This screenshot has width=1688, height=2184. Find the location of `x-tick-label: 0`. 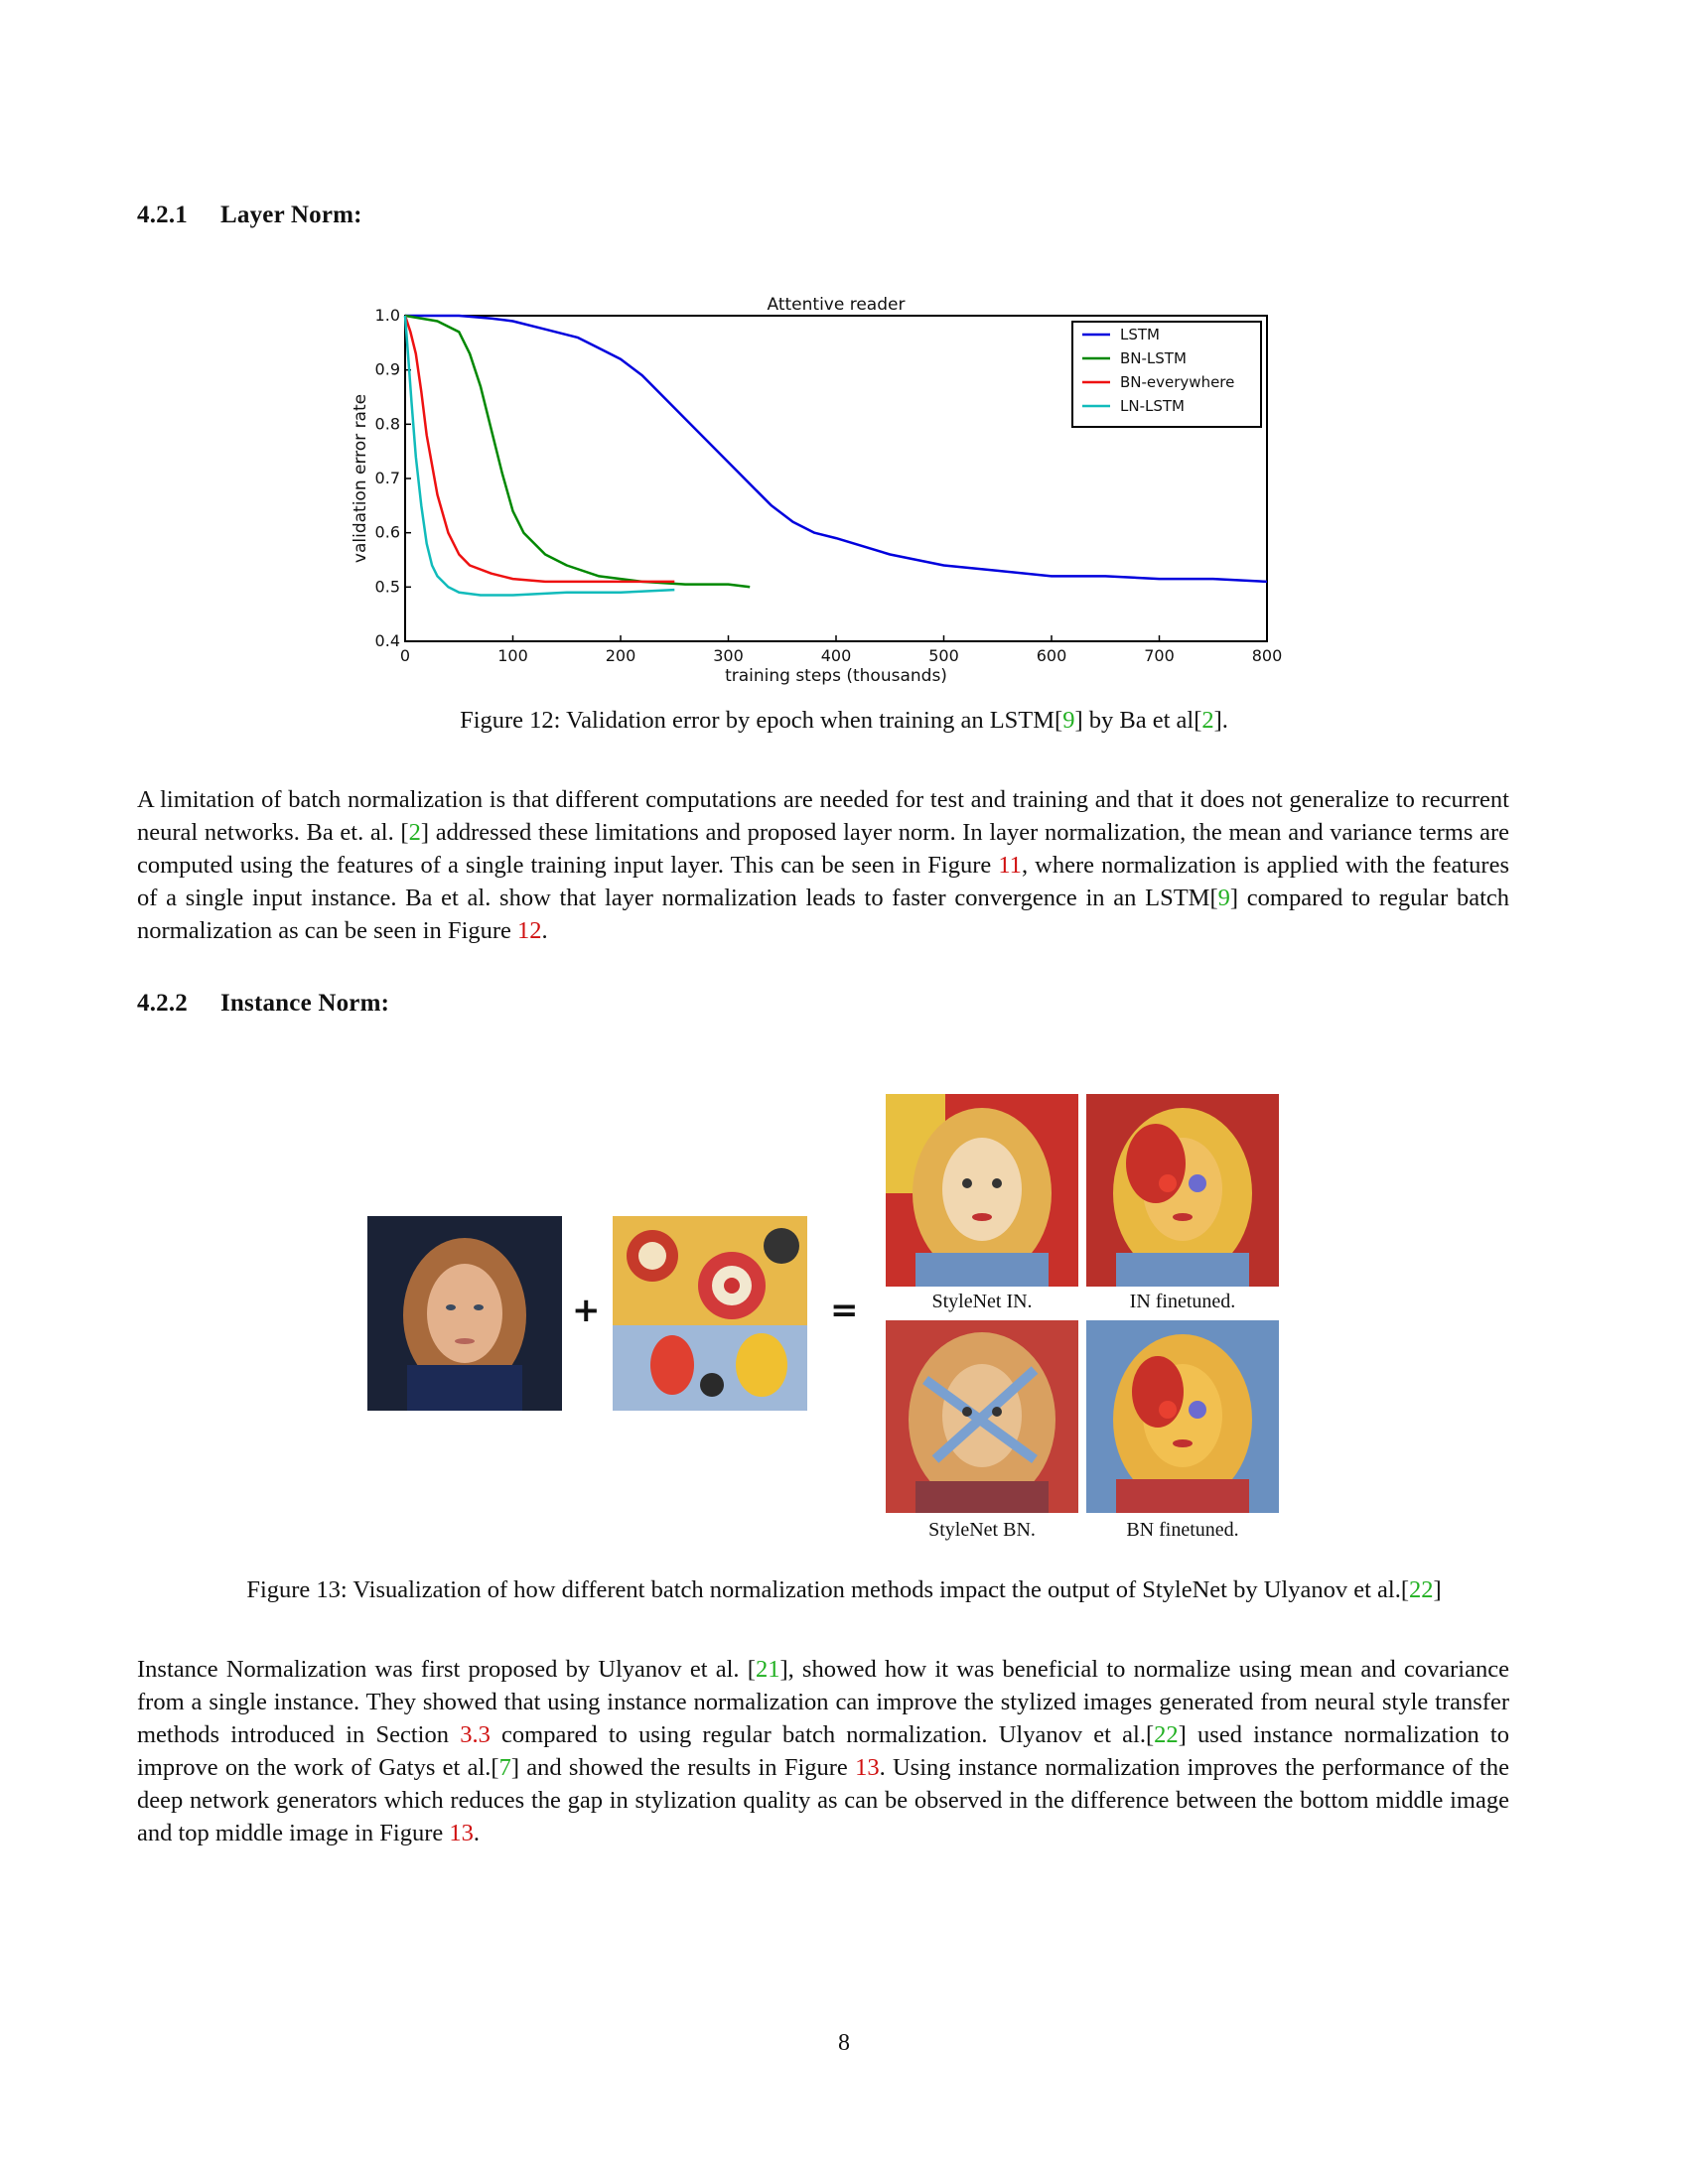

x-tick-label: 0 is located at coordinates (405, 655).